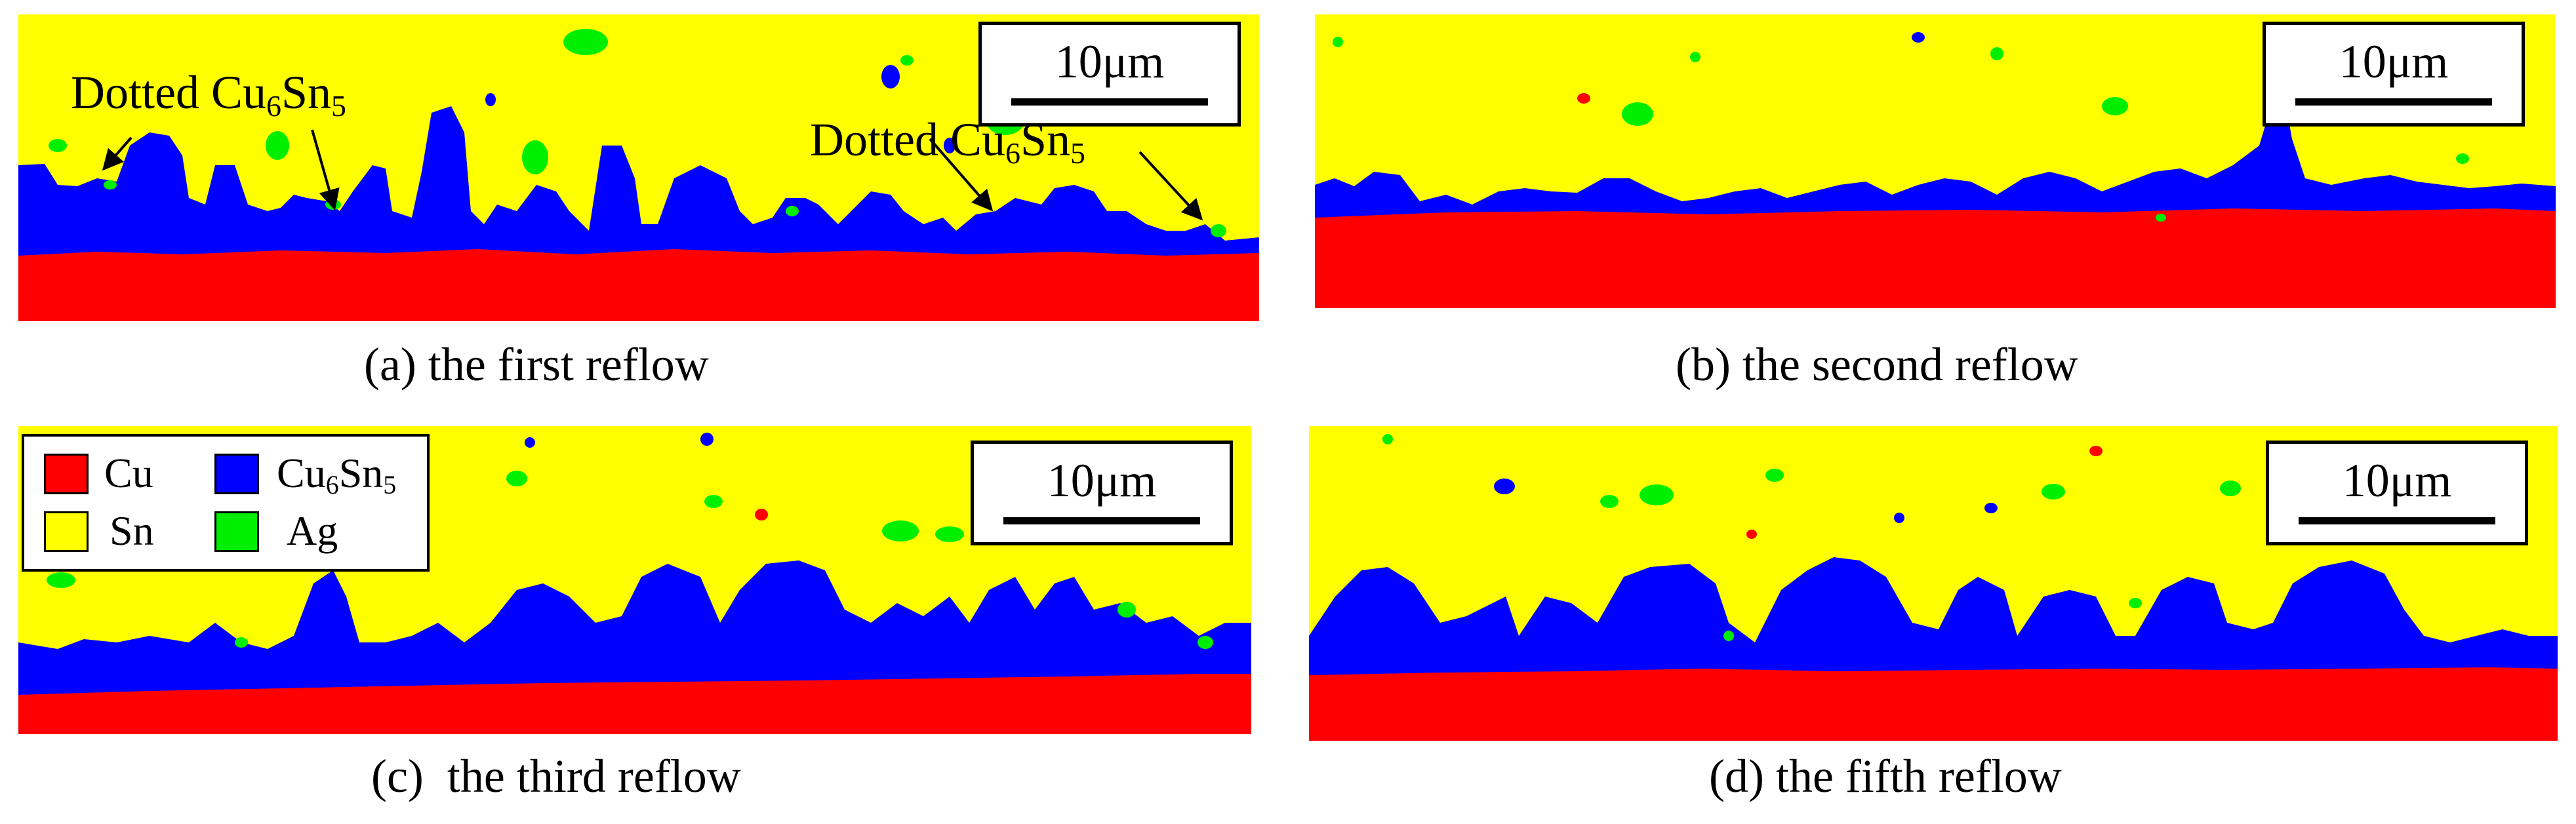 This screenshot has width=2576, height=824. Describe the element at coordinates (132, 530) in the screenshot. I see `legend-label-sn: Sn` at that location.